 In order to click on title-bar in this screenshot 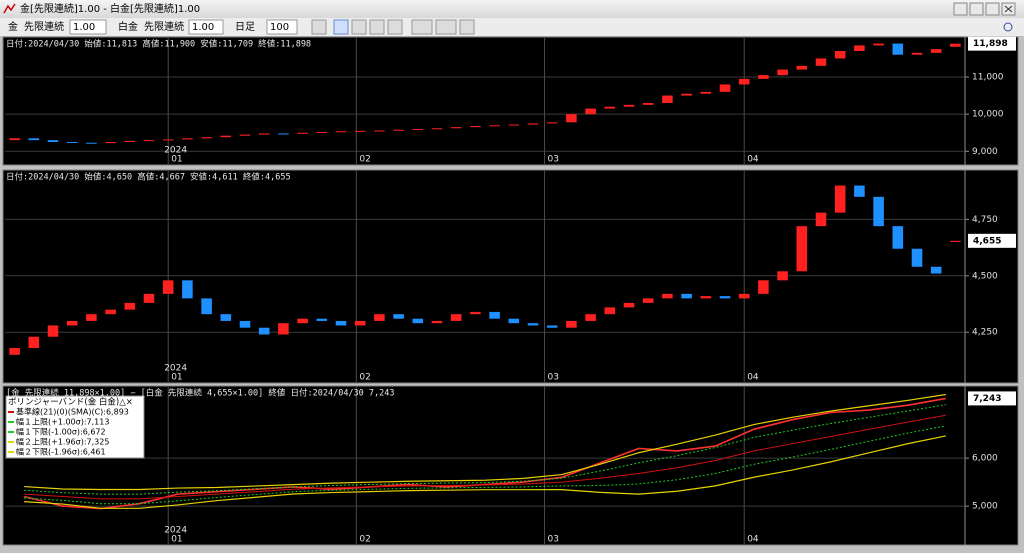, I will do `click(512, 9)`.